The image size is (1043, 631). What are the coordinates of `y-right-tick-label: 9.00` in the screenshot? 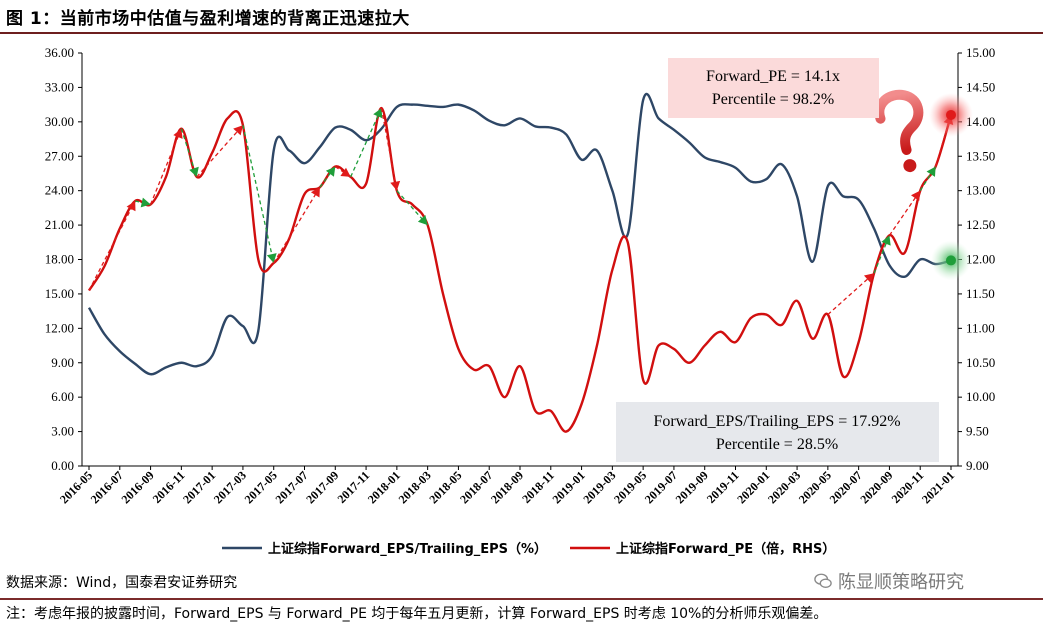 It's located at (977, 465).